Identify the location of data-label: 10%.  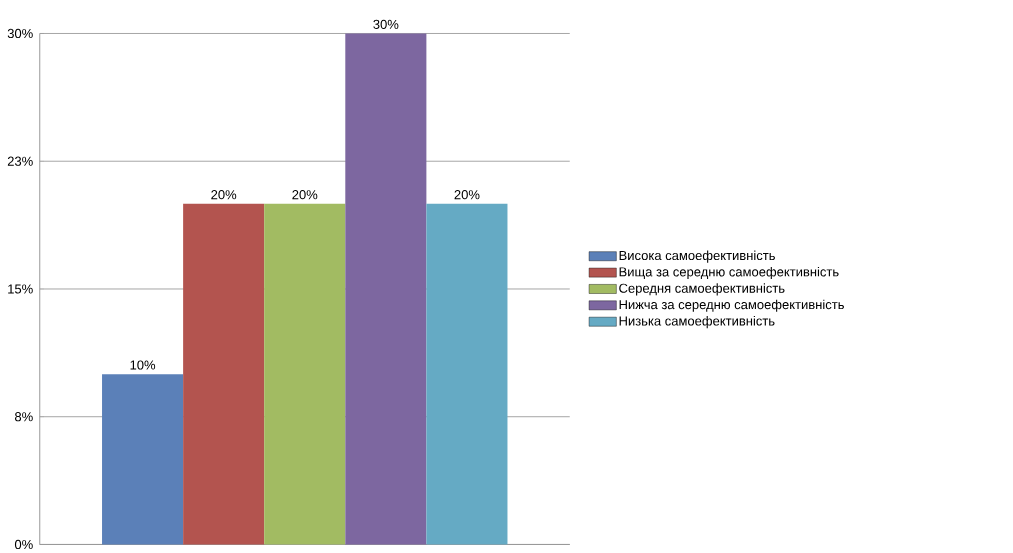
(143, 365).